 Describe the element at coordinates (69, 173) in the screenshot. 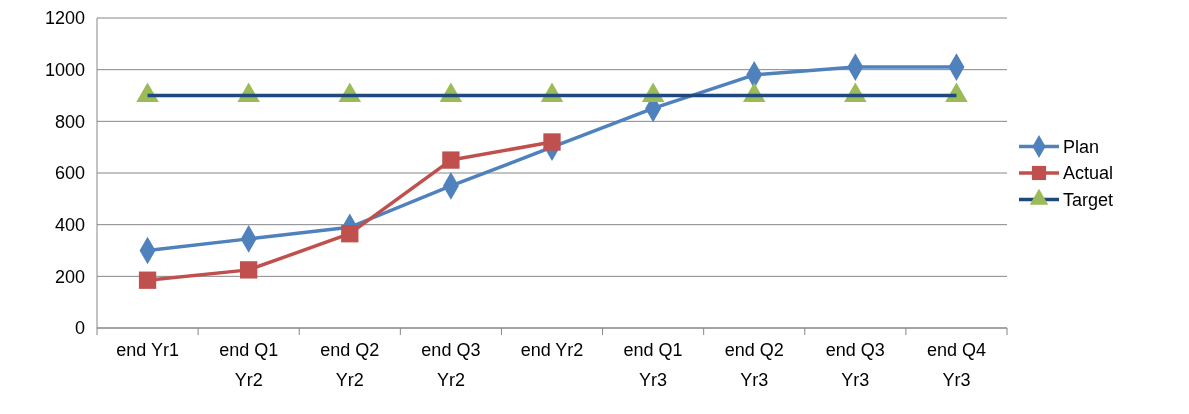

I see `y-tick-label: 600` at that location.